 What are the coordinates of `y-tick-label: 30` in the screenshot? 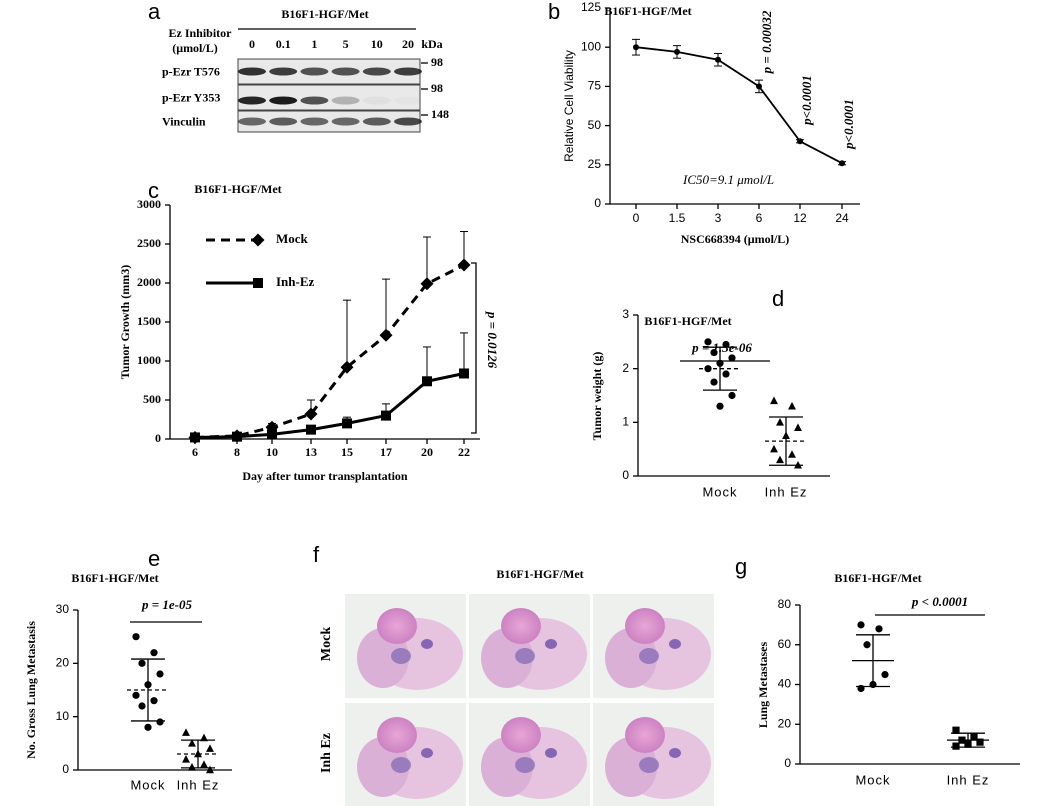 It's located at (63, 609).